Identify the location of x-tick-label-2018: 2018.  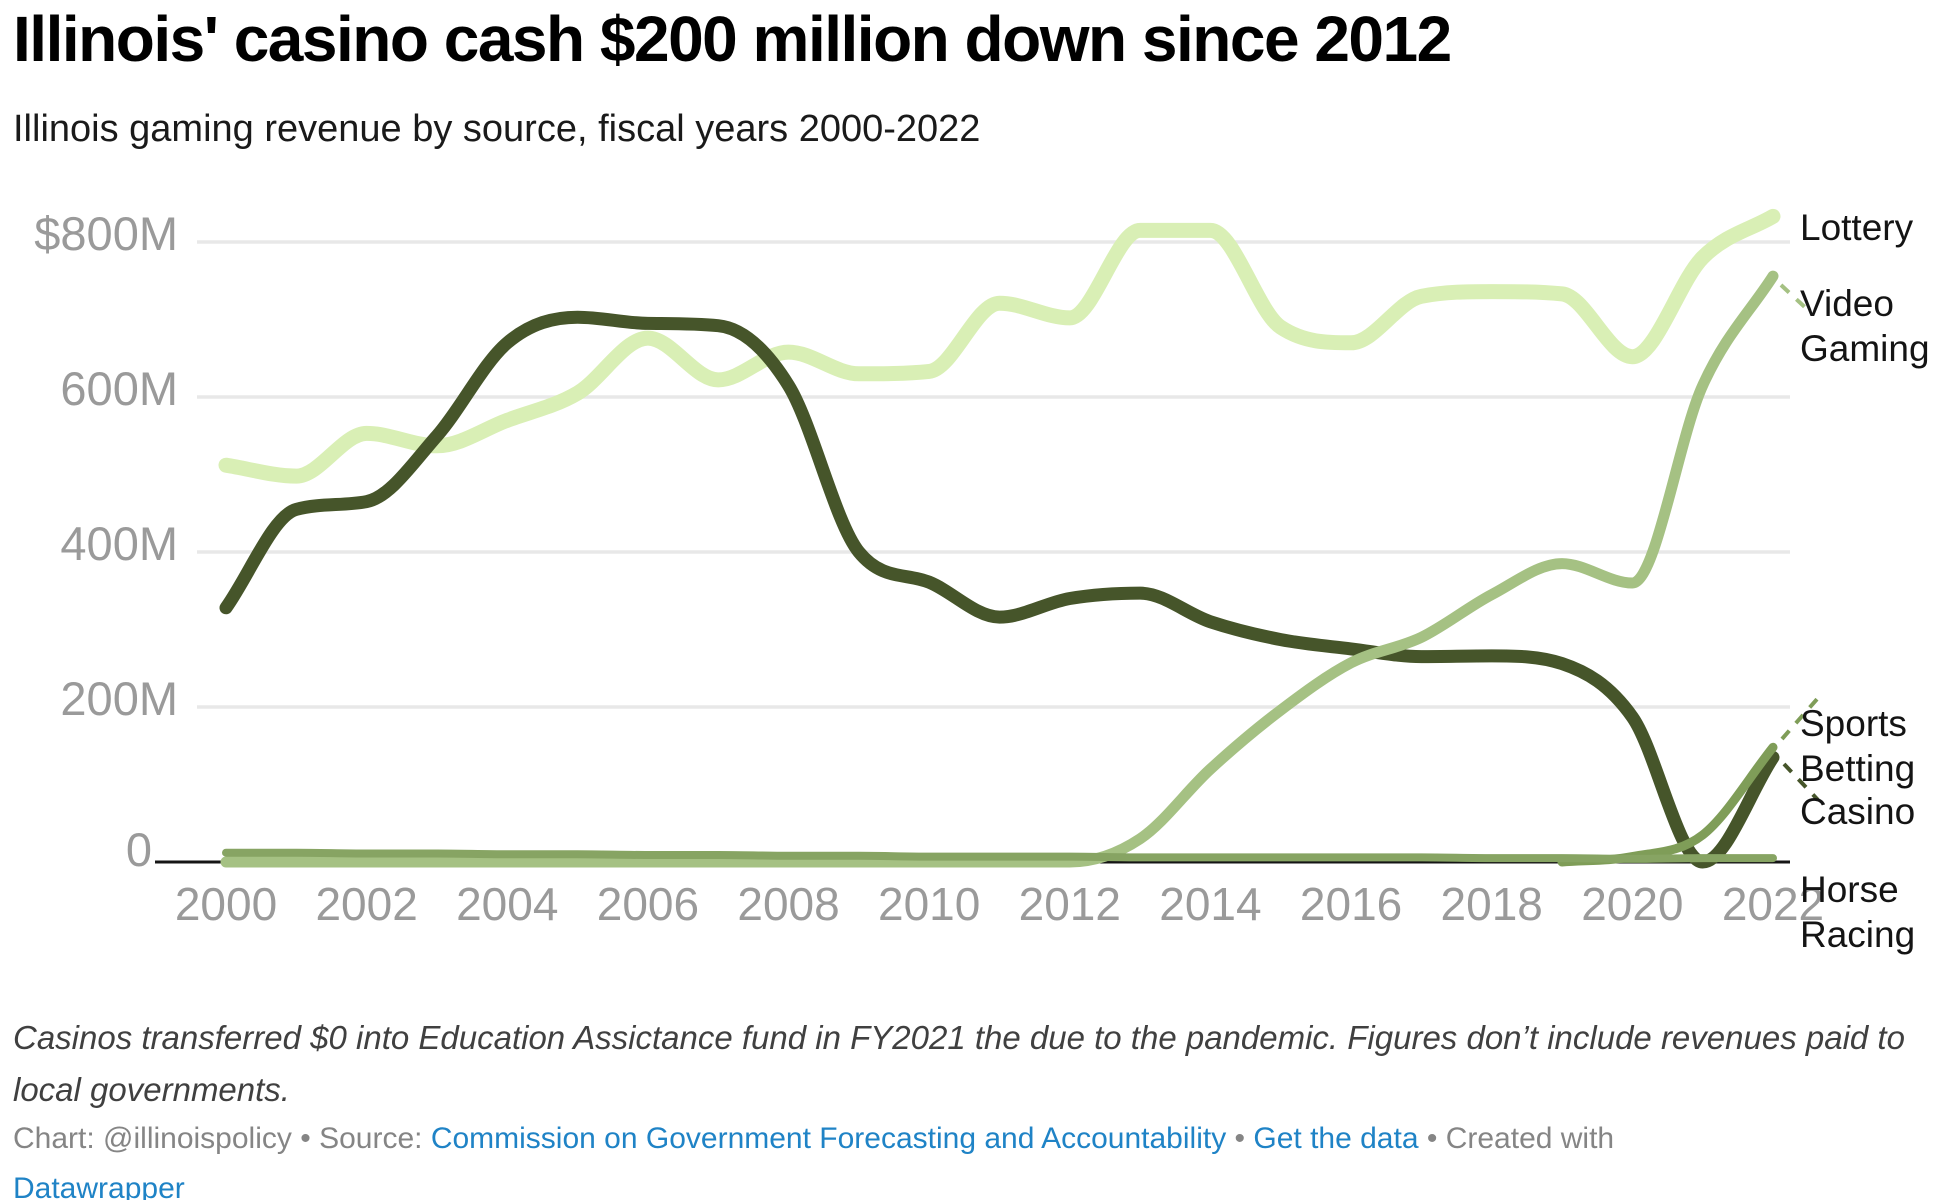
(1491, 904).